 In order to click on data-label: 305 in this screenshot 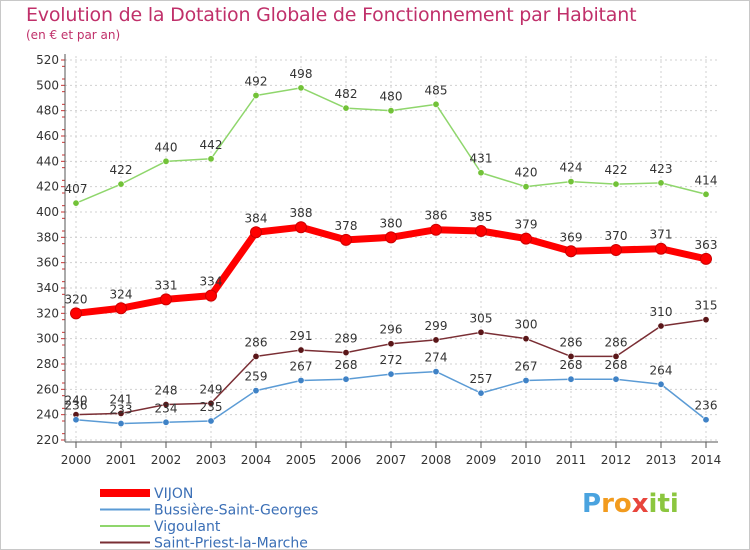, I will do `click(481, 318)`.